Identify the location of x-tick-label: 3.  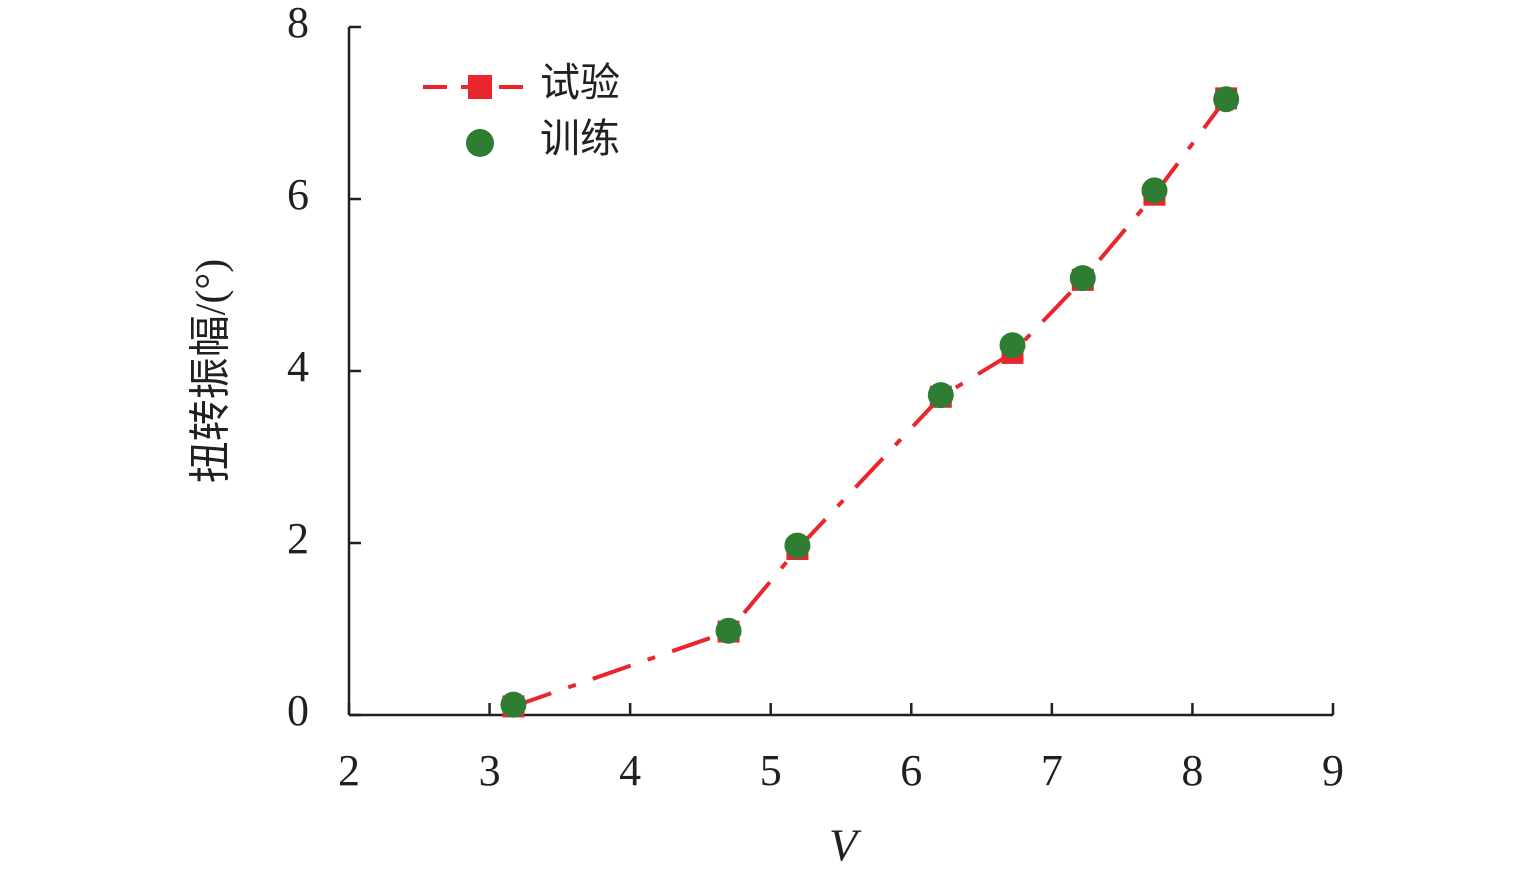
(490, 770).